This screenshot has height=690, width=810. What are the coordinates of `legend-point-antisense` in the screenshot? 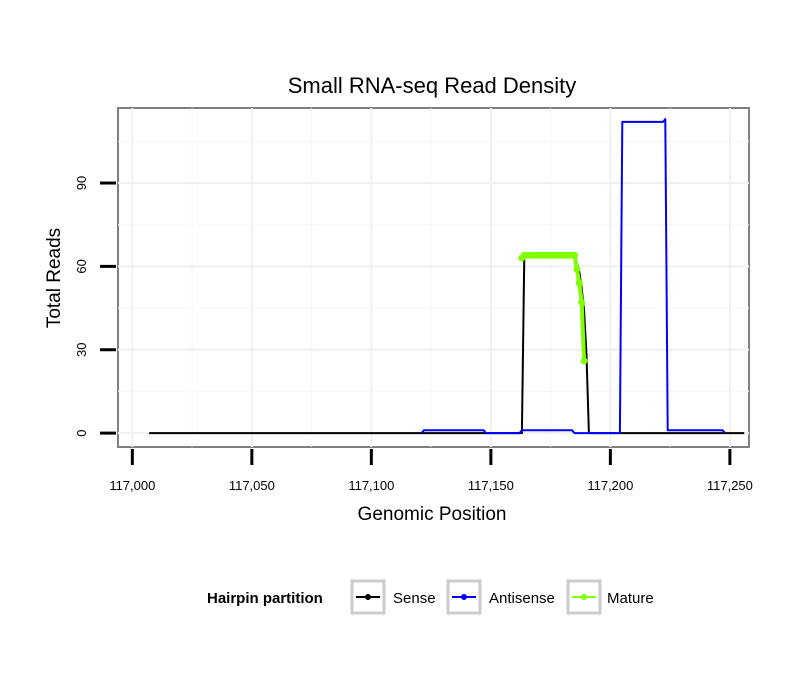 It's located at (464, 597).